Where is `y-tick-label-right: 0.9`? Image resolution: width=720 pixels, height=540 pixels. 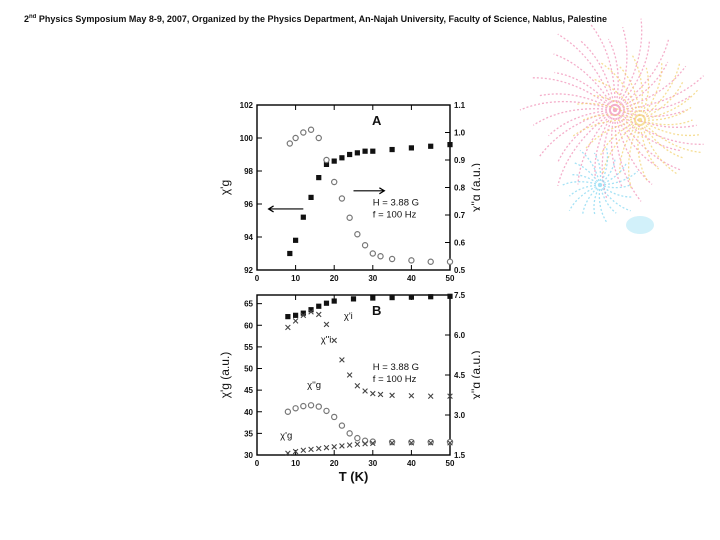 y-tick-label-right: 0.9 is located at coordinates (460, 160).